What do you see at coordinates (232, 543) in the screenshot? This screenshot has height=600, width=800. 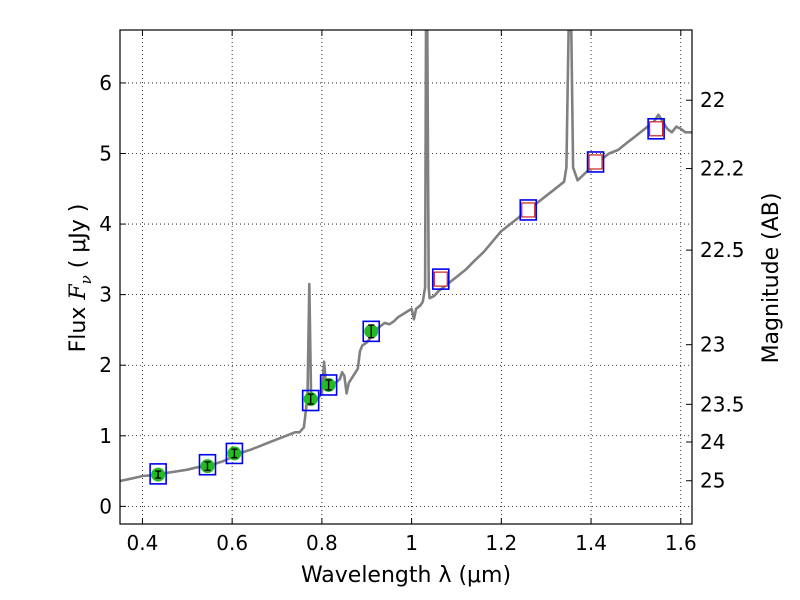 I see `x-tick-label: 0.6` at bounding box center [232, 543].